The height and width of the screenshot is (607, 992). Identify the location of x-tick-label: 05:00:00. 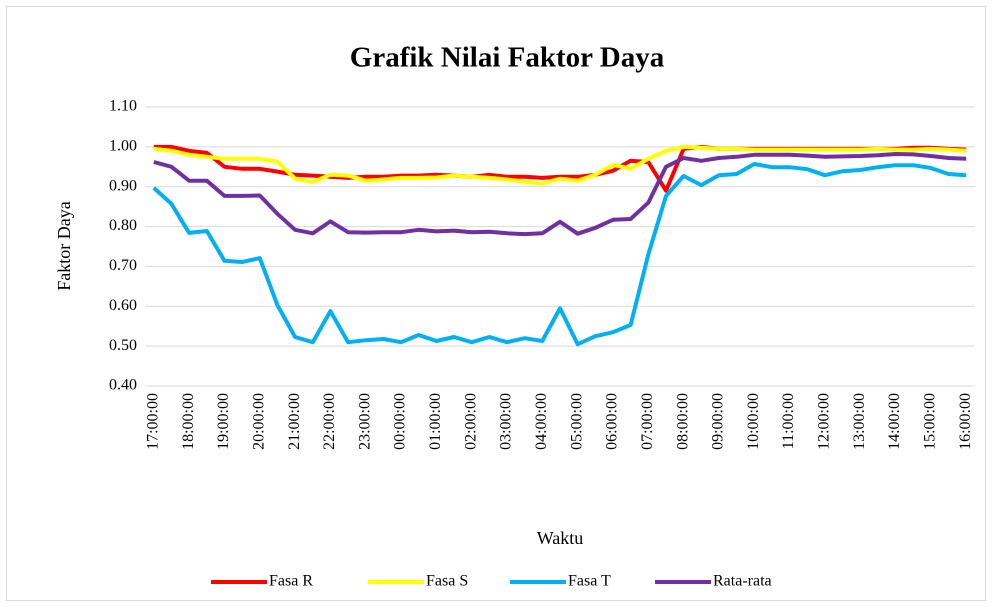
(576, 421).